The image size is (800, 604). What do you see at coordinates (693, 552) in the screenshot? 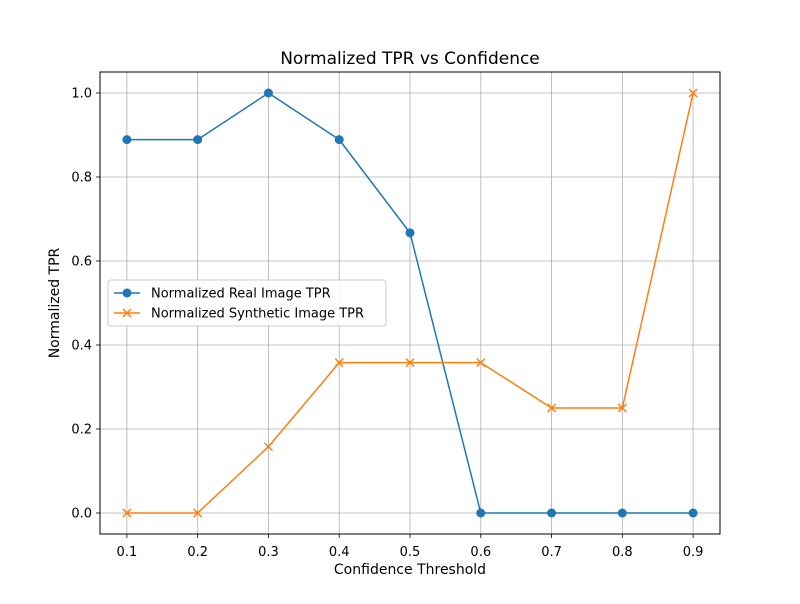
I see `x-tick-label: 0.9` at bounding box center [693, 552].